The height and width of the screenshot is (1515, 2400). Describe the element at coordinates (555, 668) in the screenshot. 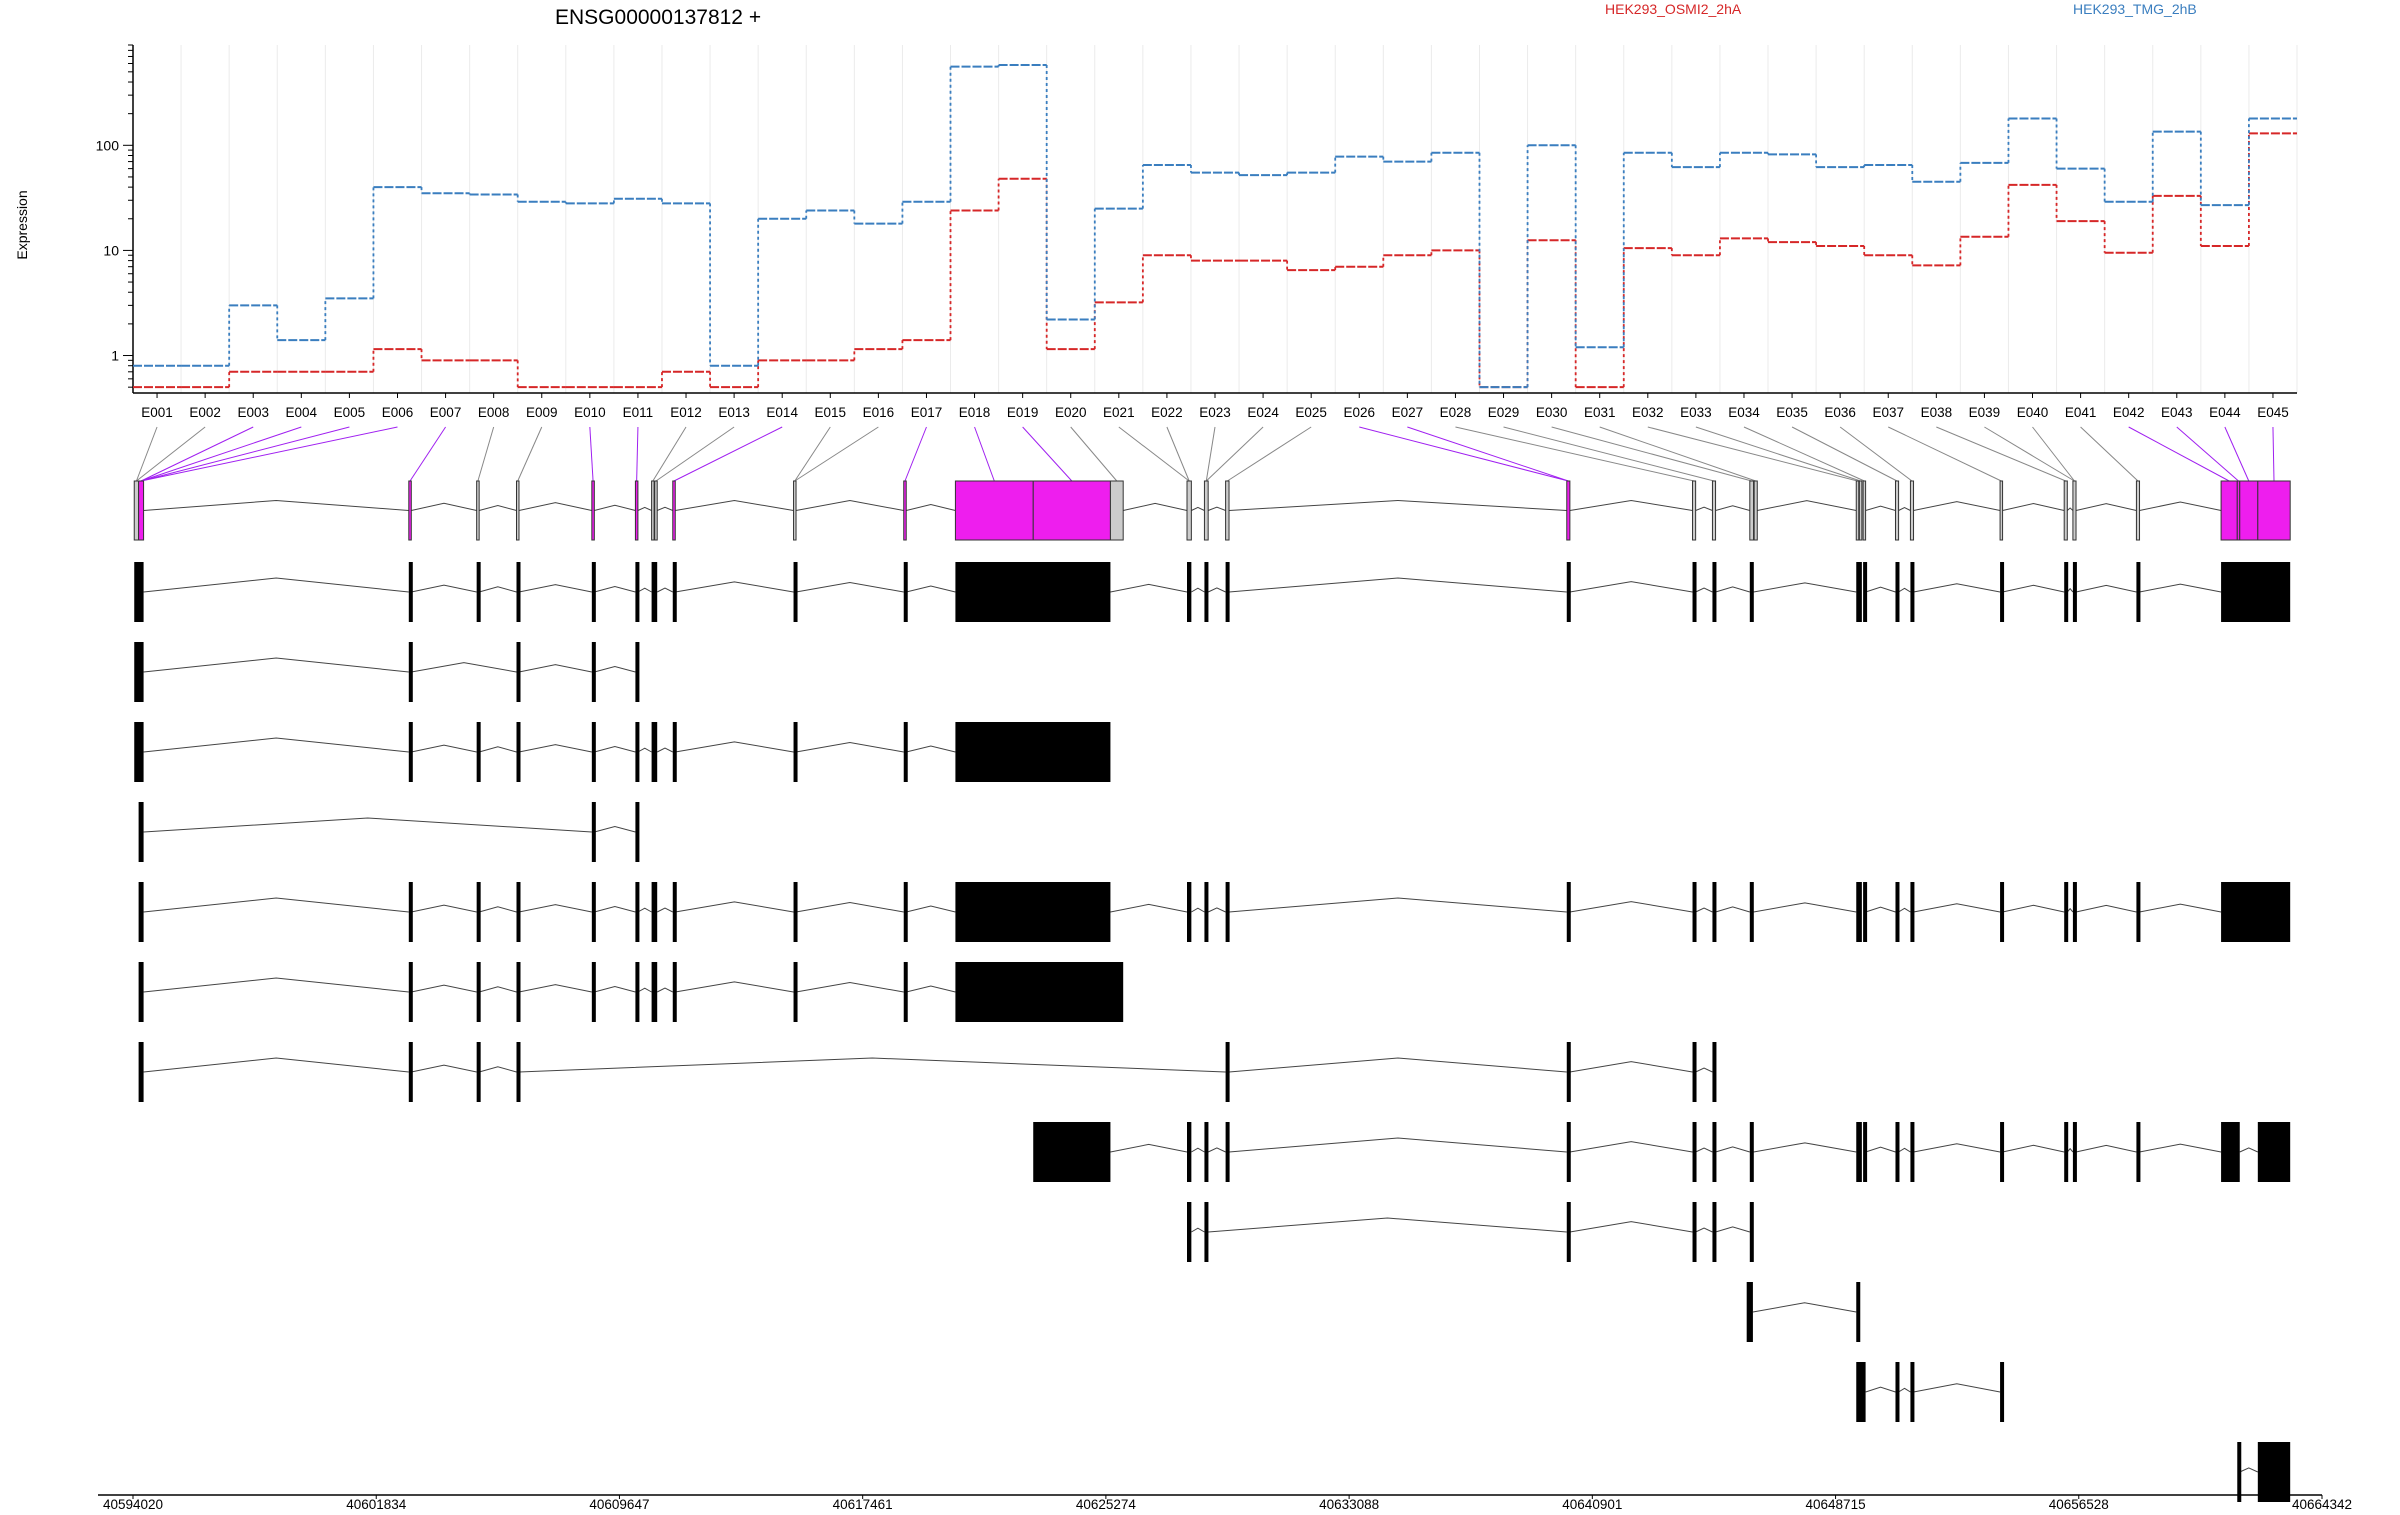

I see `transcript-2-intron` at that location.